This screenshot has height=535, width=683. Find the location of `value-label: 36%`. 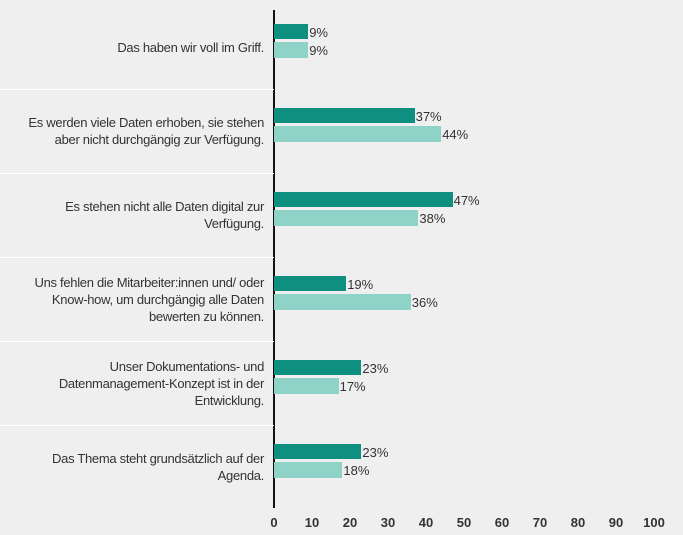

value-label: 36% is located at coordinates (424, 302).